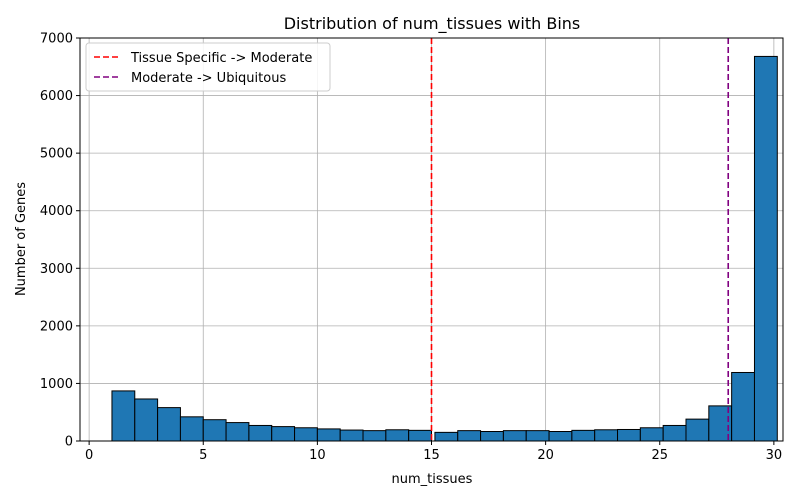  I want to click on x-tick-label: 25, so click(659, 455).